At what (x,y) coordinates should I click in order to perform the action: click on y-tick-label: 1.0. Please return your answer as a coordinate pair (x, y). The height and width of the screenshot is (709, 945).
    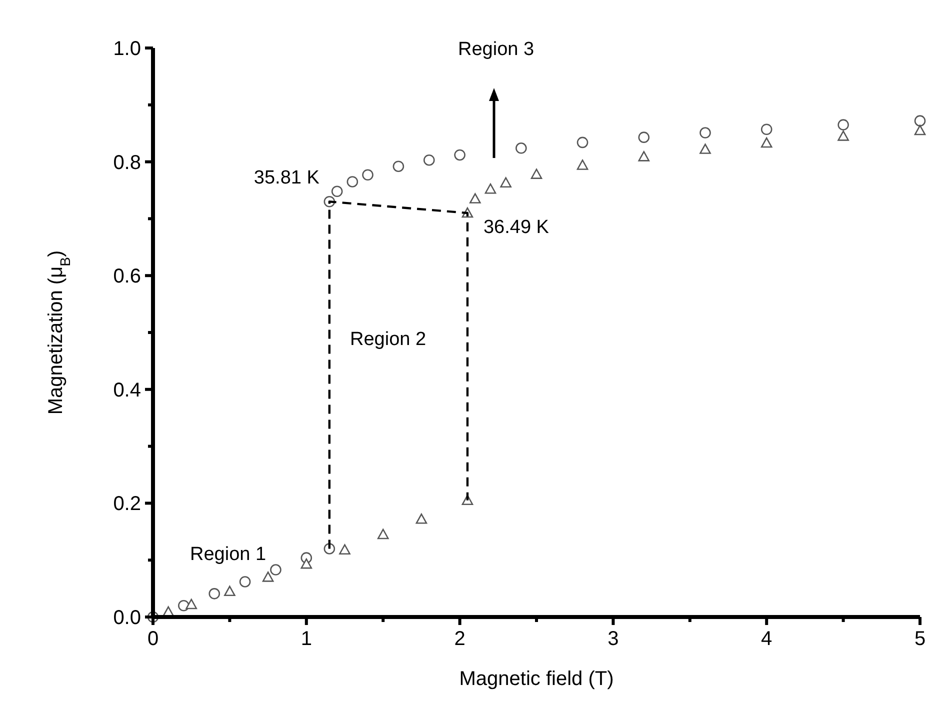
    Looking at the image, I should click on (127, 49).